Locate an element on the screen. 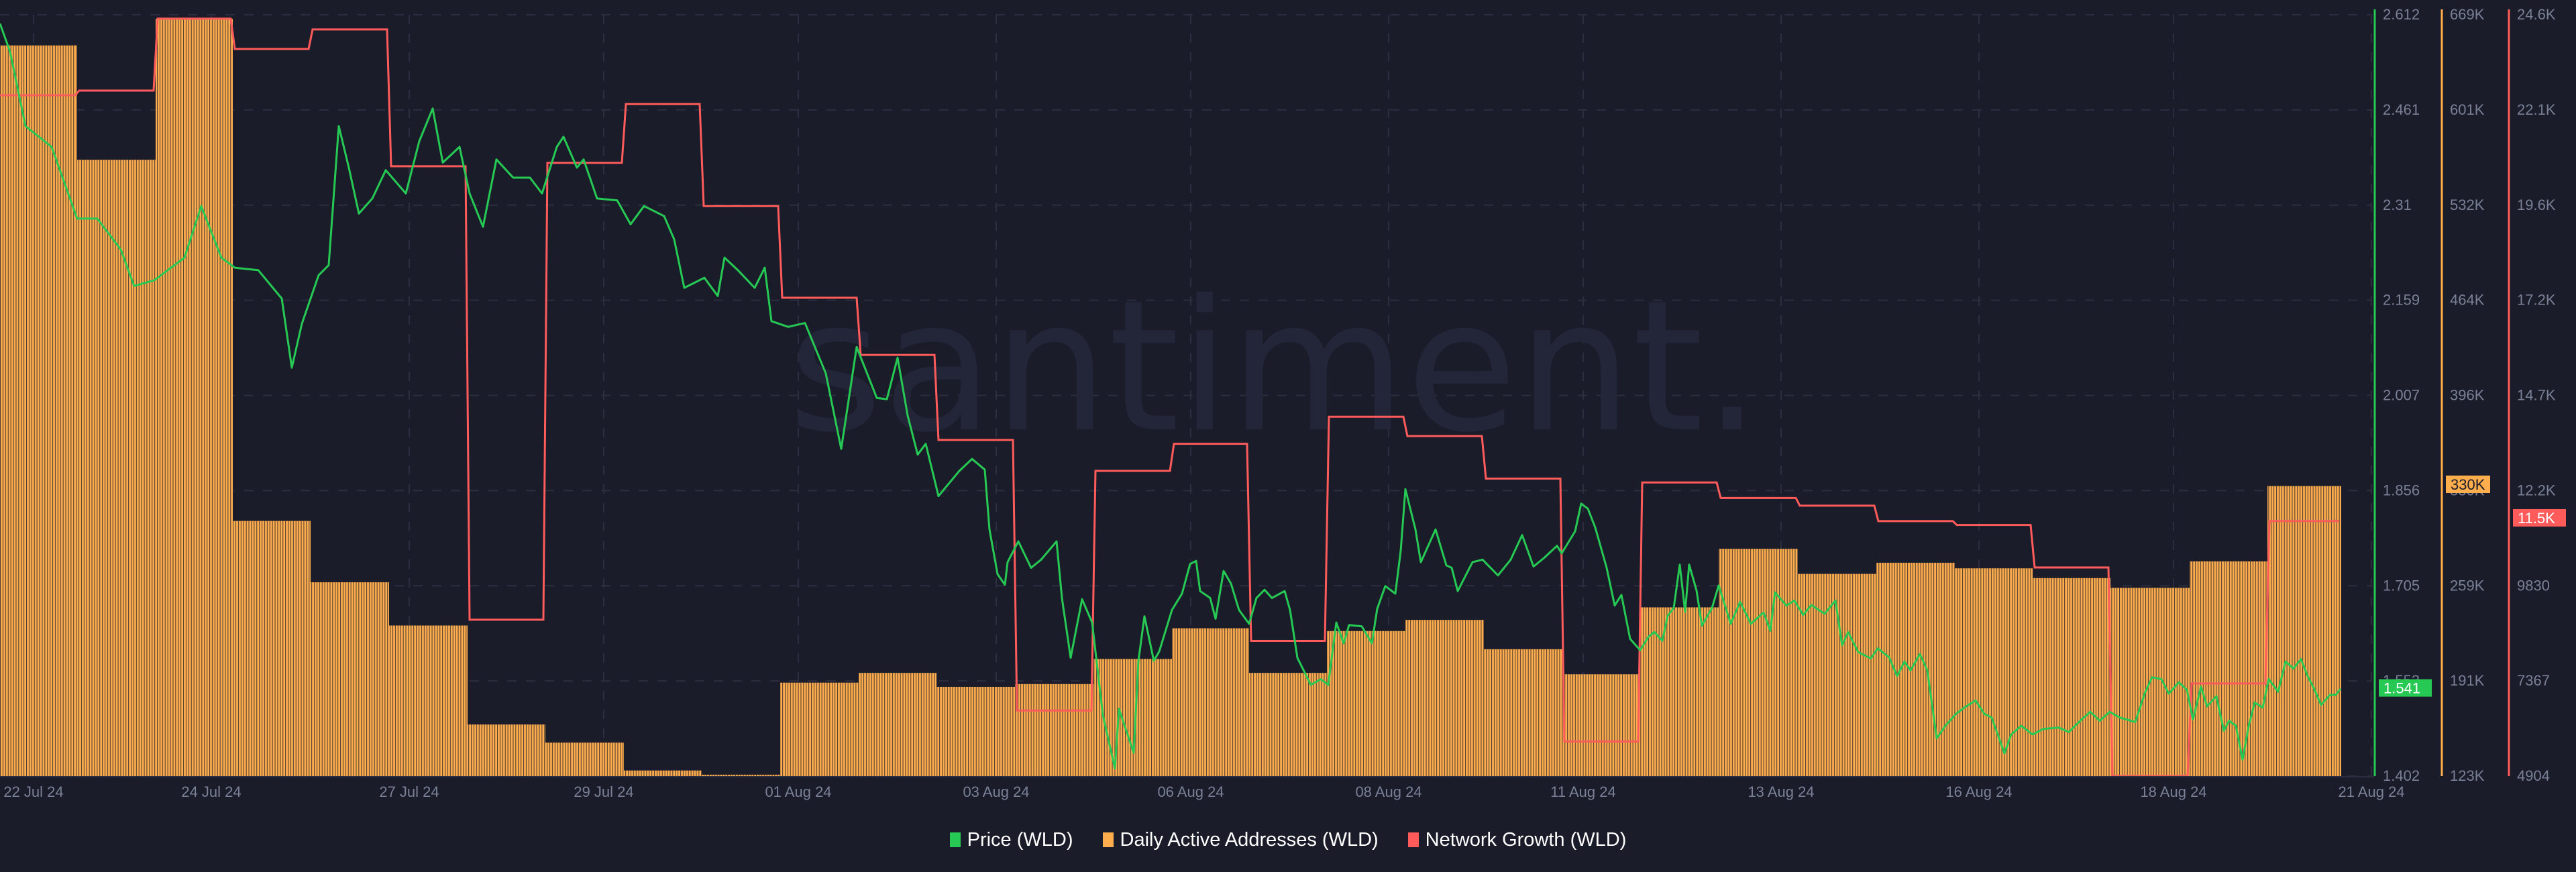 The height and width of the screenshot is (872, 2576). price-swatch-icon is located at coordinates (955, 839).